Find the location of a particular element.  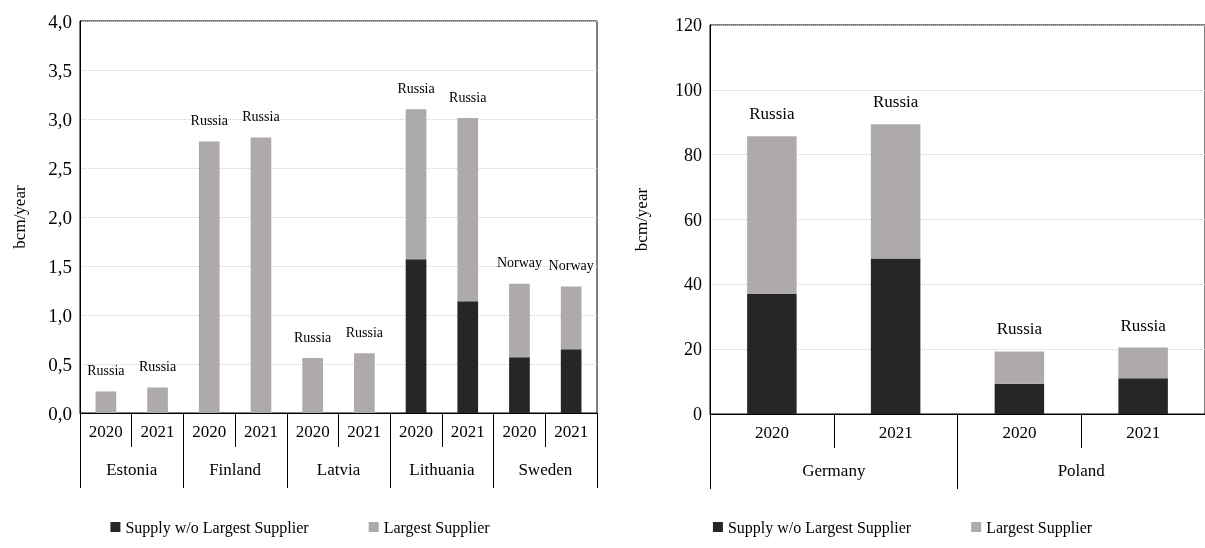

y-tick-label: 2,0 is located at coordinates (60, 217).